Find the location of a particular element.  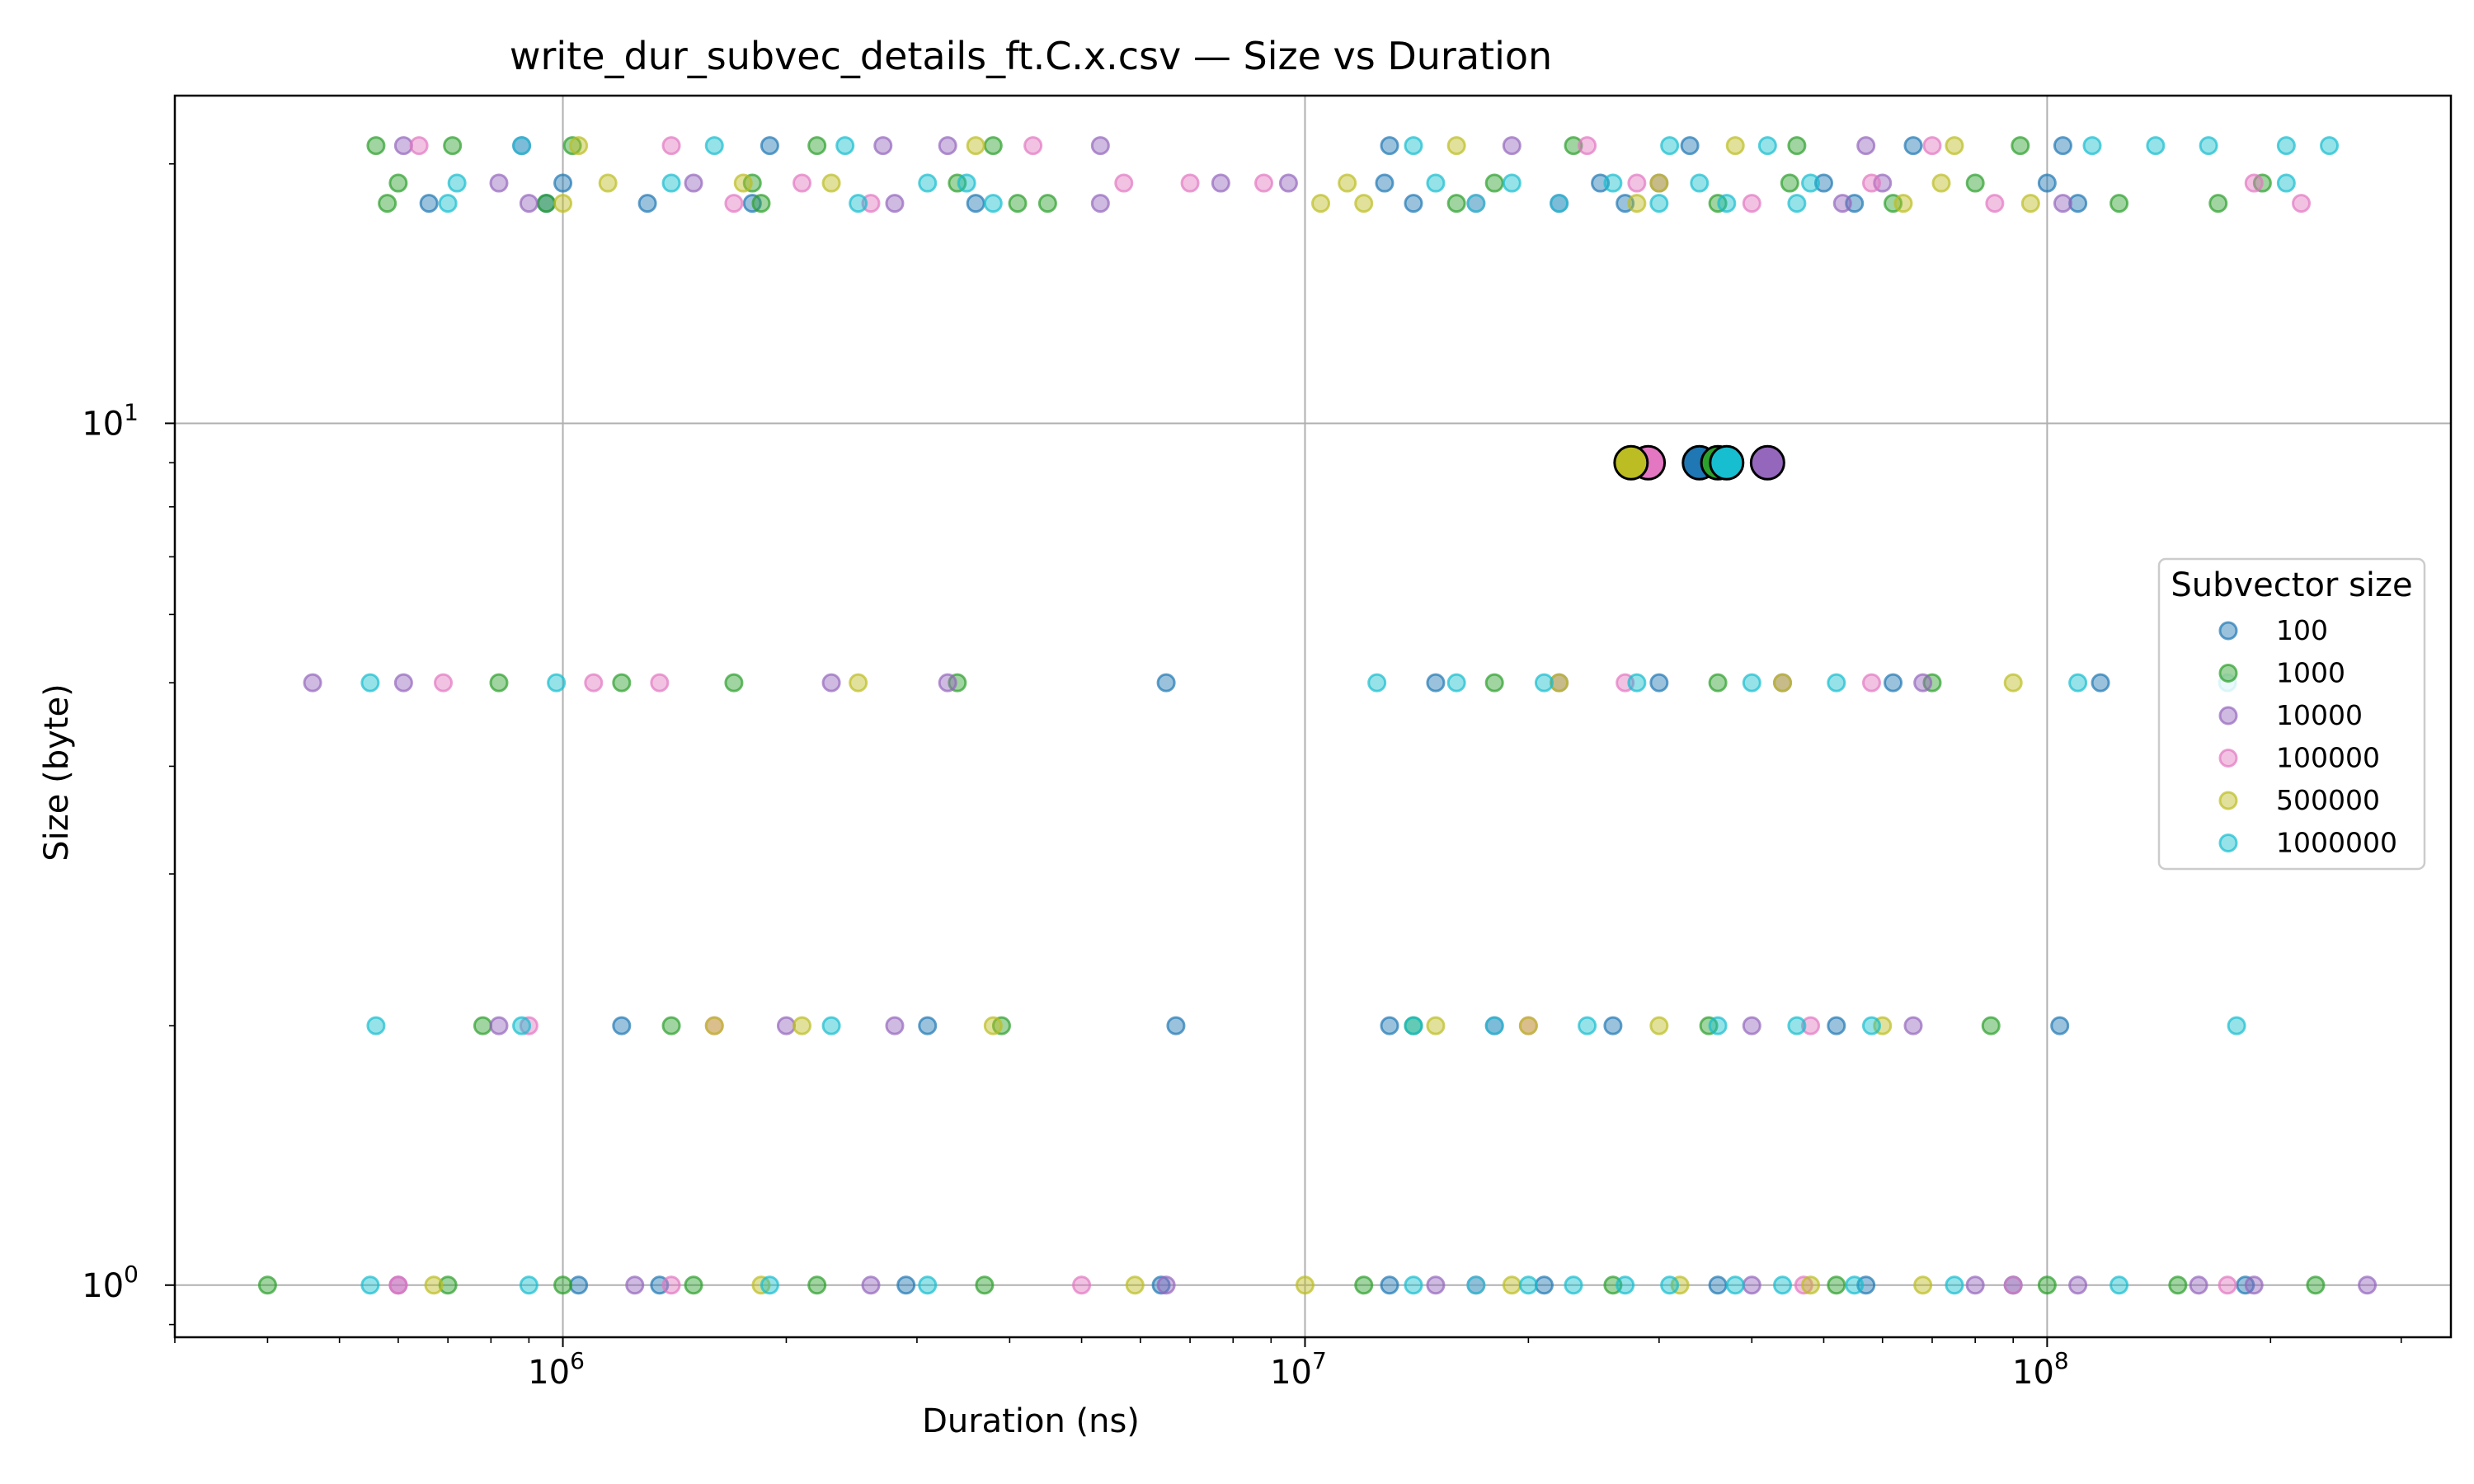

legend-label: 100000 is located at coordinates (2328, 758).